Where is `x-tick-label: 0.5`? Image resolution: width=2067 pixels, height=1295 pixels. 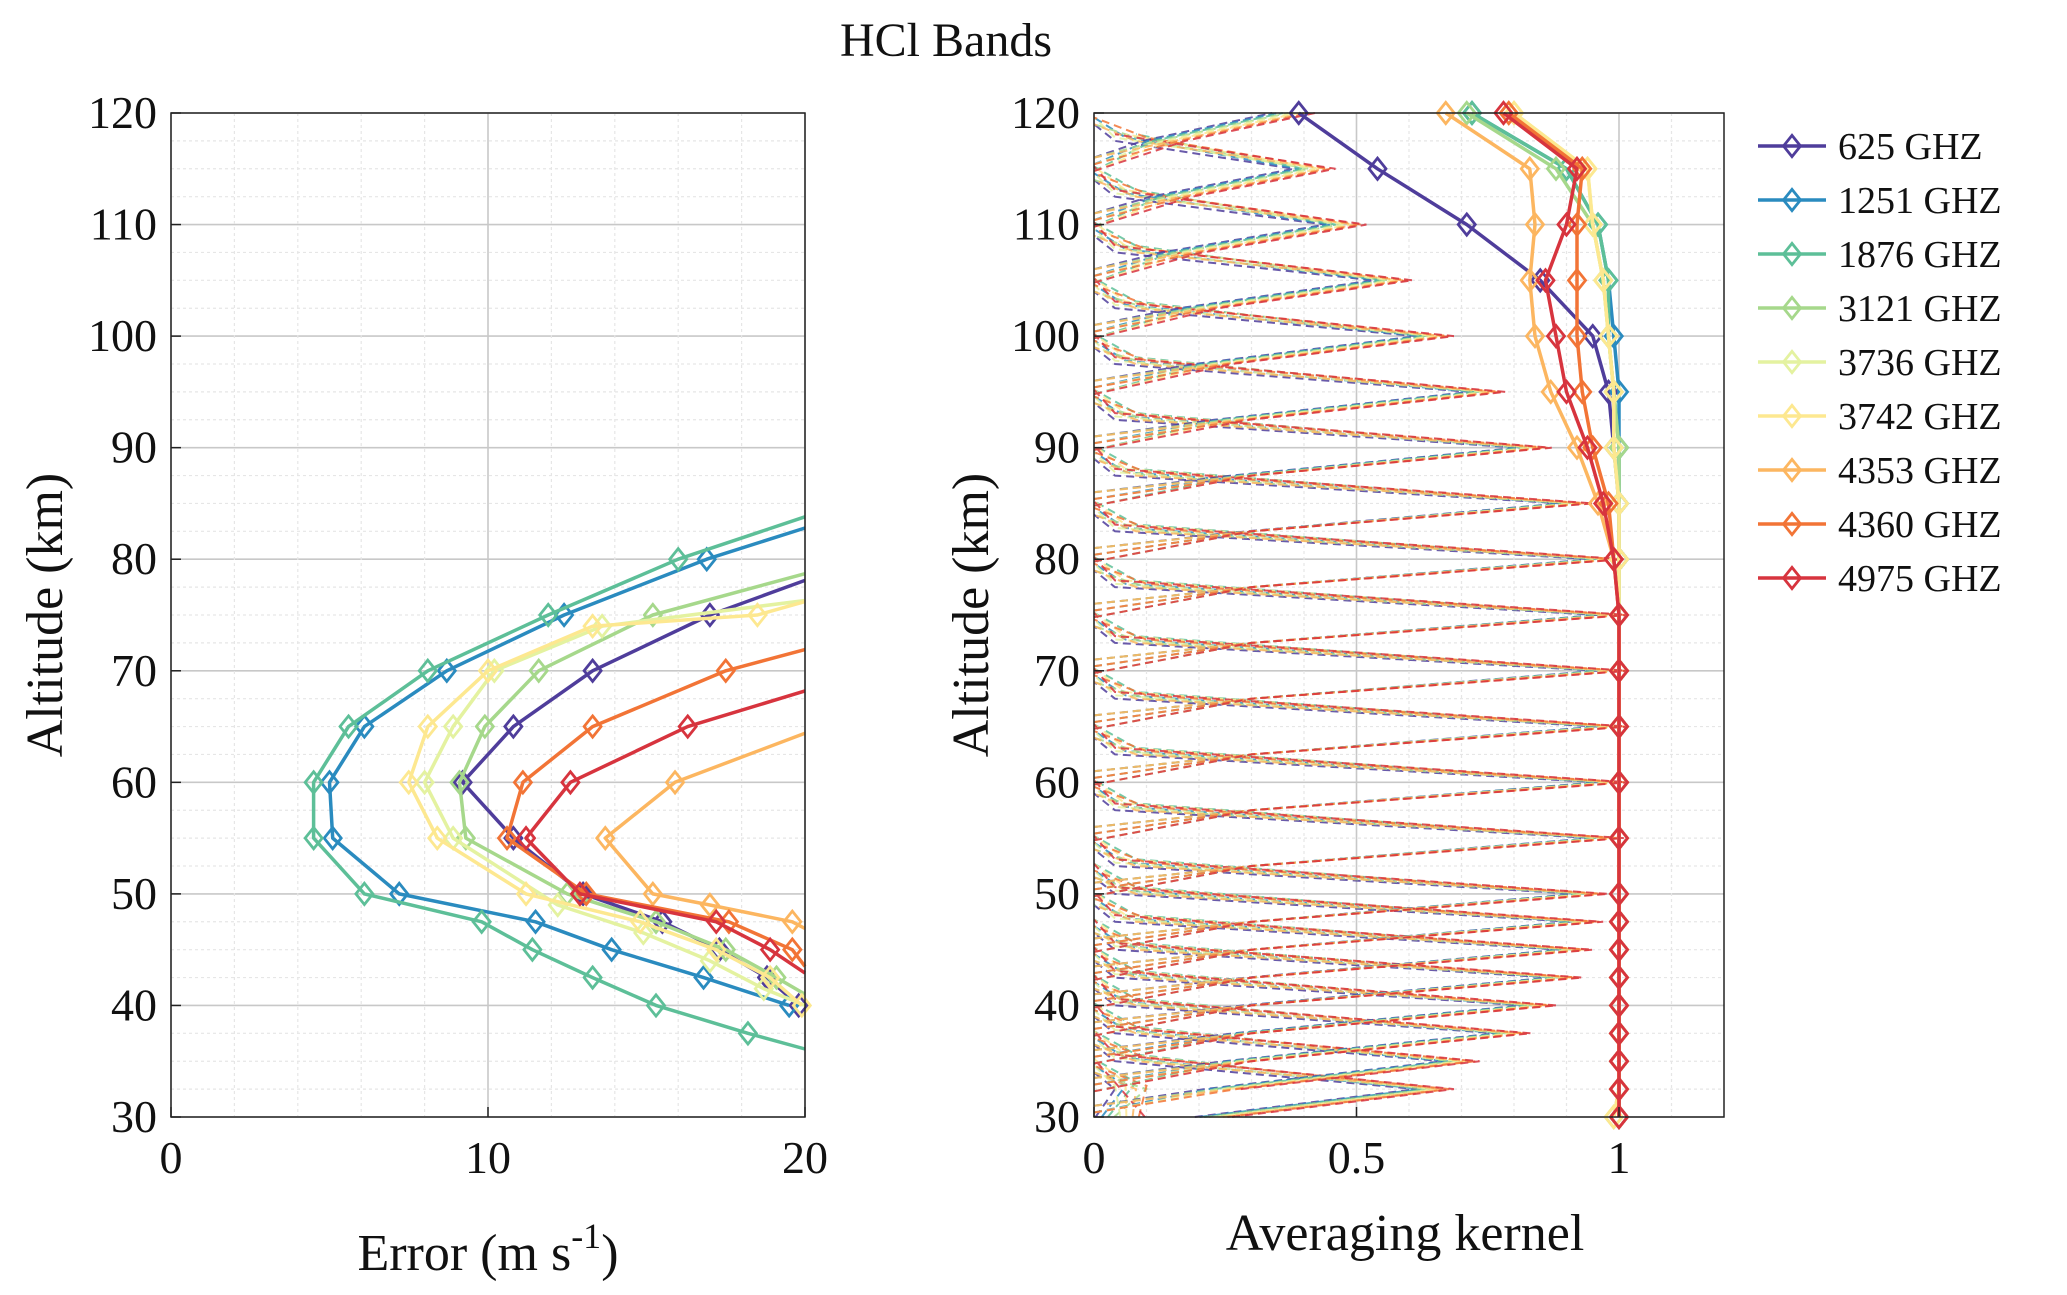
x-tick-label: 0.5 is located at coordinates (1357, 1157).